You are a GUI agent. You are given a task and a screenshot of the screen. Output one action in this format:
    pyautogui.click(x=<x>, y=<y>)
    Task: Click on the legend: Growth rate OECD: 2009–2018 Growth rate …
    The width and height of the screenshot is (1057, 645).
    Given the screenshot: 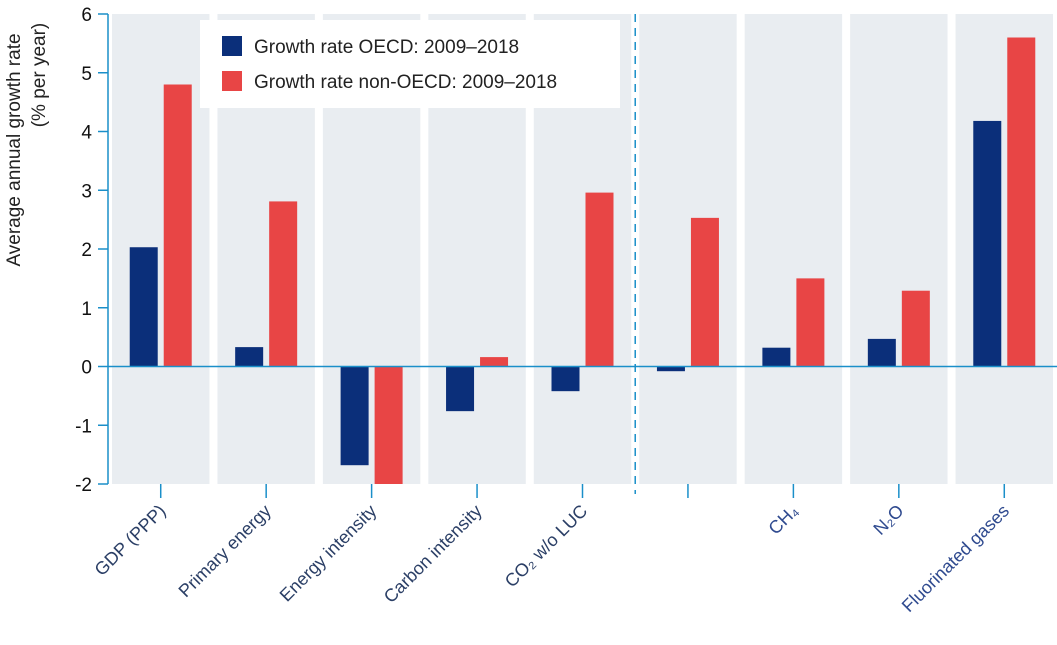 What is the action you would take?
    pyautogui.click(x=410, y=64)
    